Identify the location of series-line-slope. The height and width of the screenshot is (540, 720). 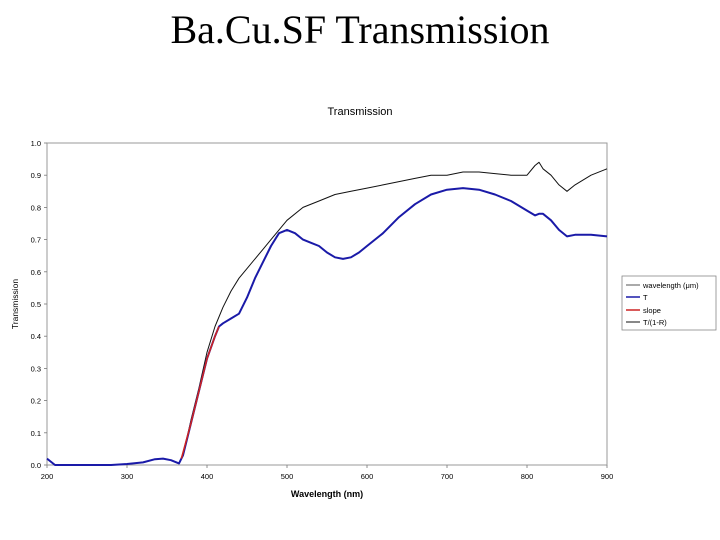
(200, 392).